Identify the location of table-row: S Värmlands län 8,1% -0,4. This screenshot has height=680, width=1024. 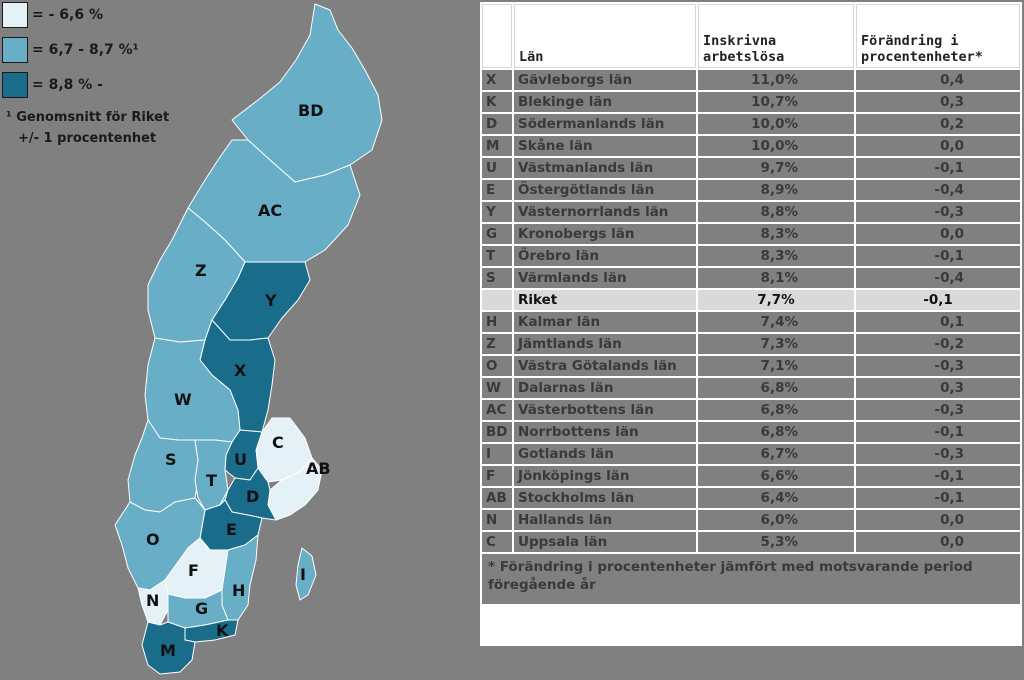
(751, 278).